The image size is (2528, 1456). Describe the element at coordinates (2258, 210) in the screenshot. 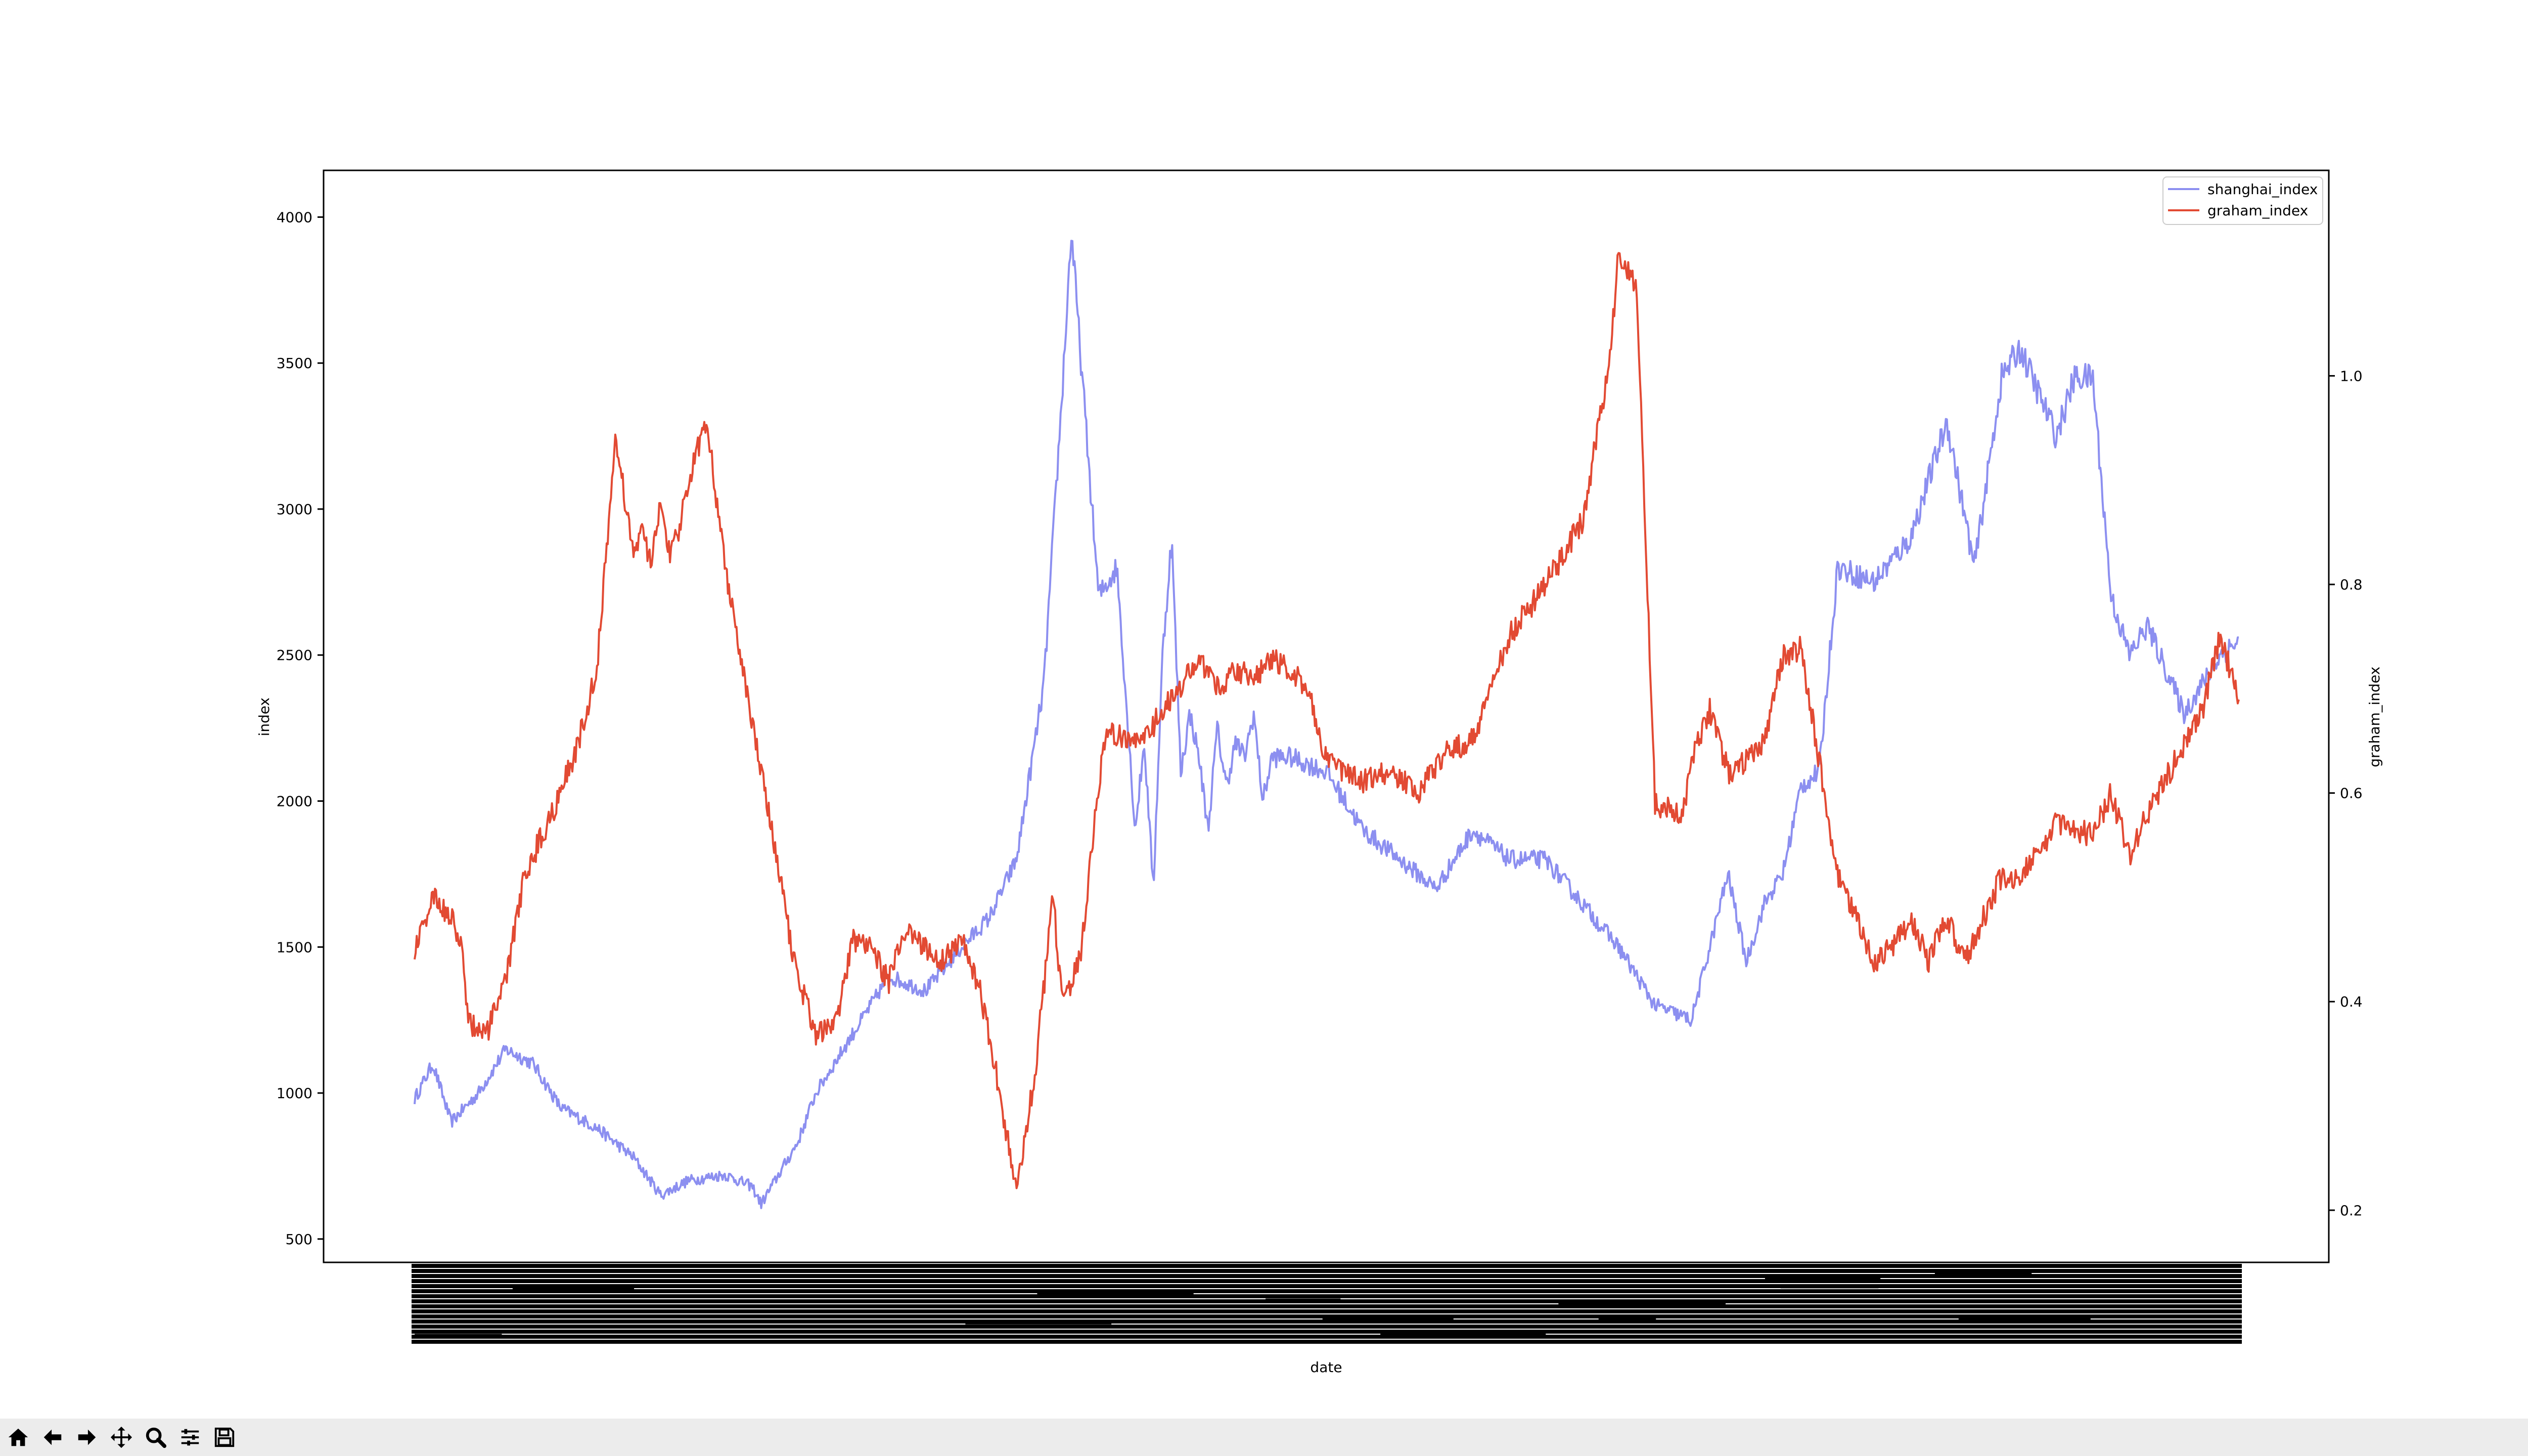

I see `legend-label-graham-index: graham_index` at that location.